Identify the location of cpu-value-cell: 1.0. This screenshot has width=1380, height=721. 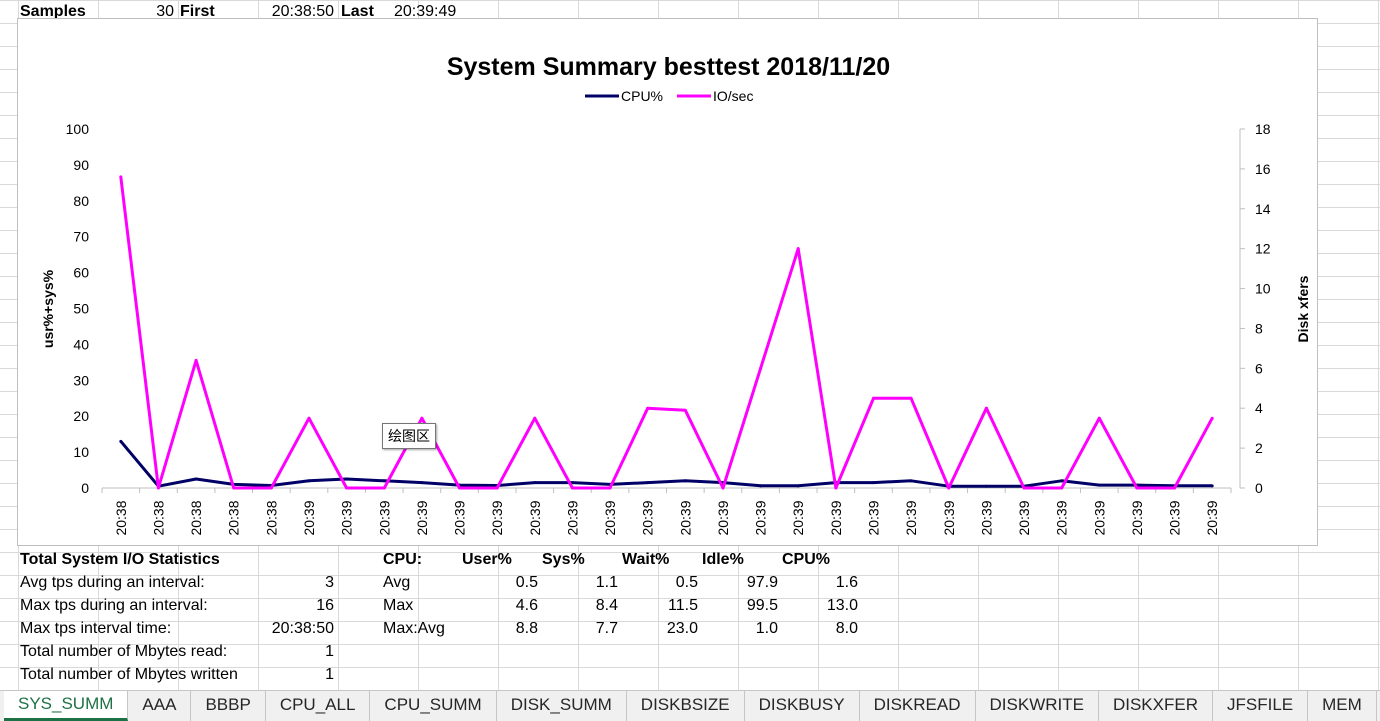
(766, 628).